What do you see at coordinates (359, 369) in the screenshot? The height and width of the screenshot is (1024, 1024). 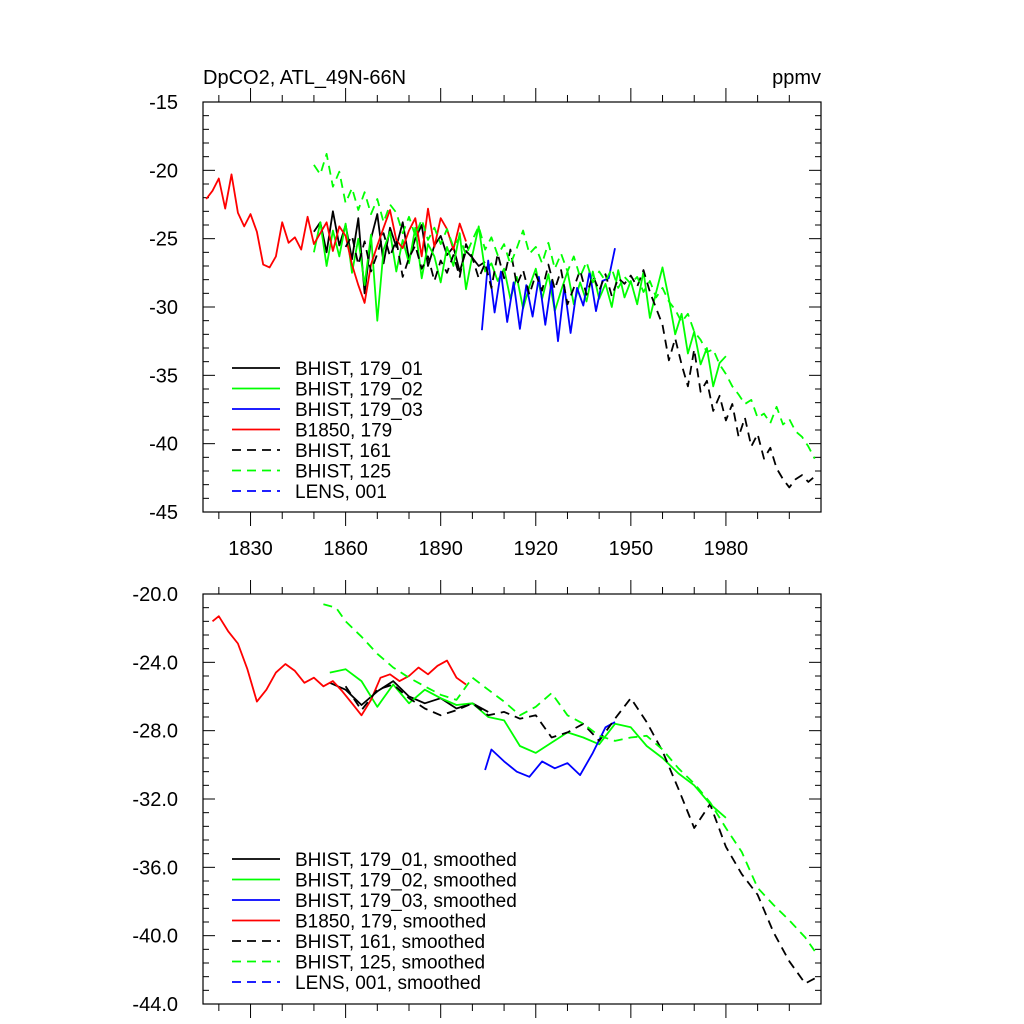 I see `legend-label: BHIST, 179_01` at bounding box center [359, 369].